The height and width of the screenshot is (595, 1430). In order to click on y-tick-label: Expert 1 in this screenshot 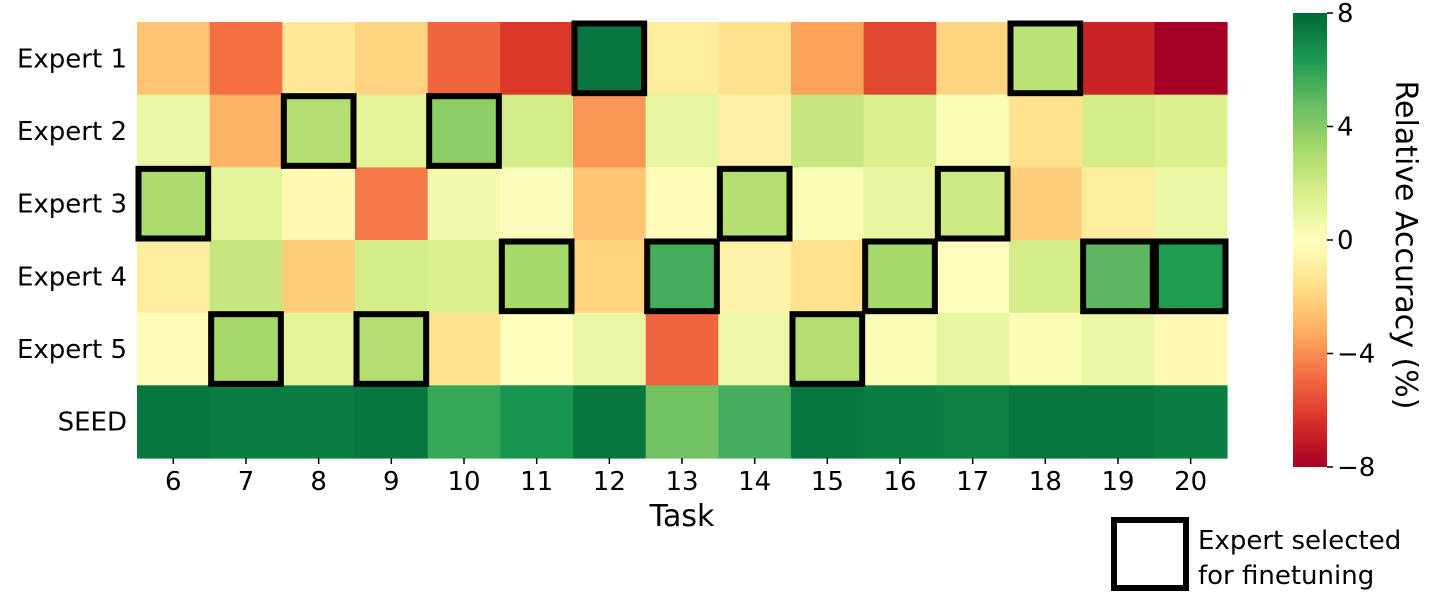, I will do `click(72, 59)`.